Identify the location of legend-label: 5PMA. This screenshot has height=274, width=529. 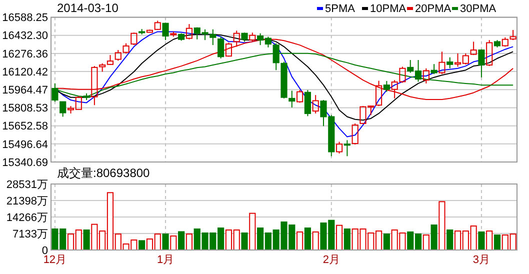
(340, 8).